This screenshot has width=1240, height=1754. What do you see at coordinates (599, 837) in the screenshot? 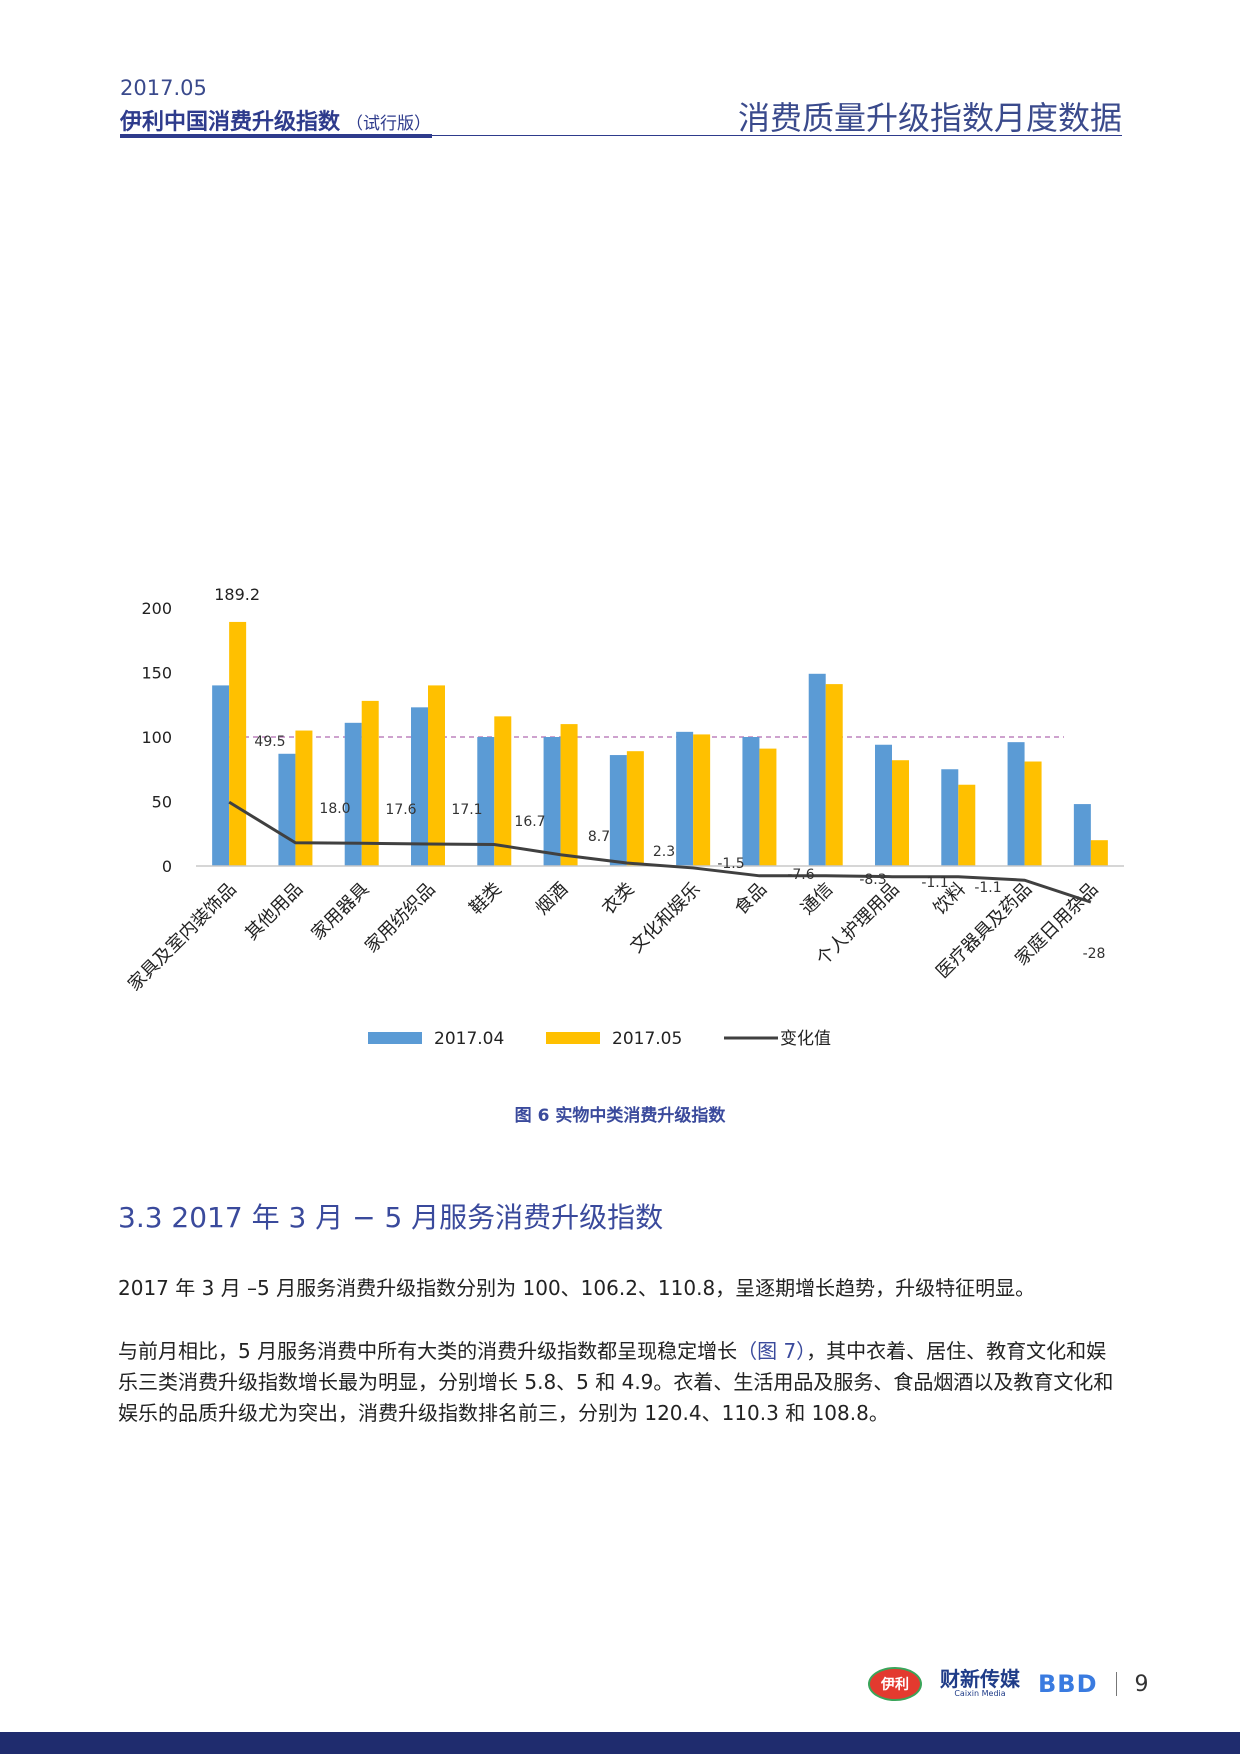
I see `line-data-label: 8.7` at bounding box center [599, 837].